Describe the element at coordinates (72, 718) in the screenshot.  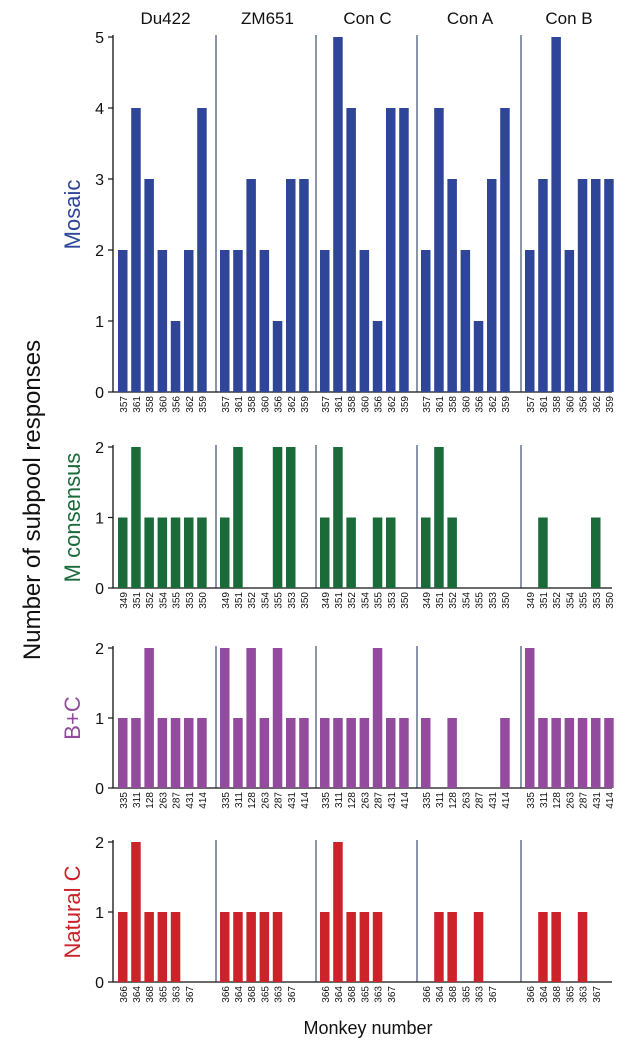
I see `panel-label: B+C` at that location.